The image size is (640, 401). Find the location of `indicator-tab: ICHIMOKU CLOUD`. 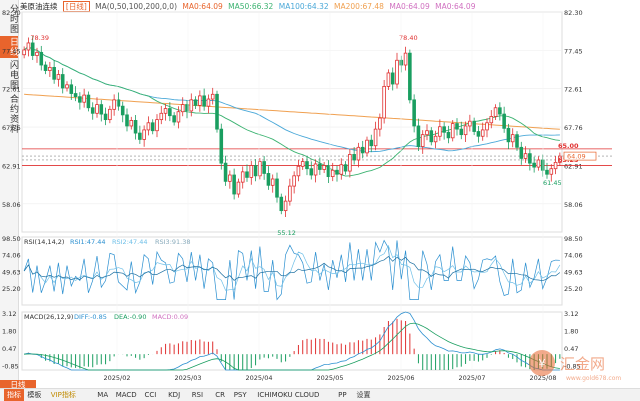

indicator-tab: ICHIMOKU CLOUD is located at coordinates (288, 395).